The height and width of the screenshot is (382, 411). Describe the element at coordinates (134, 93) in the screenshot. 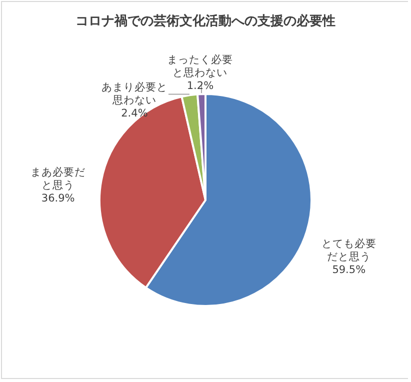

I see `slice-label: あまり必要と思わない` at that location.